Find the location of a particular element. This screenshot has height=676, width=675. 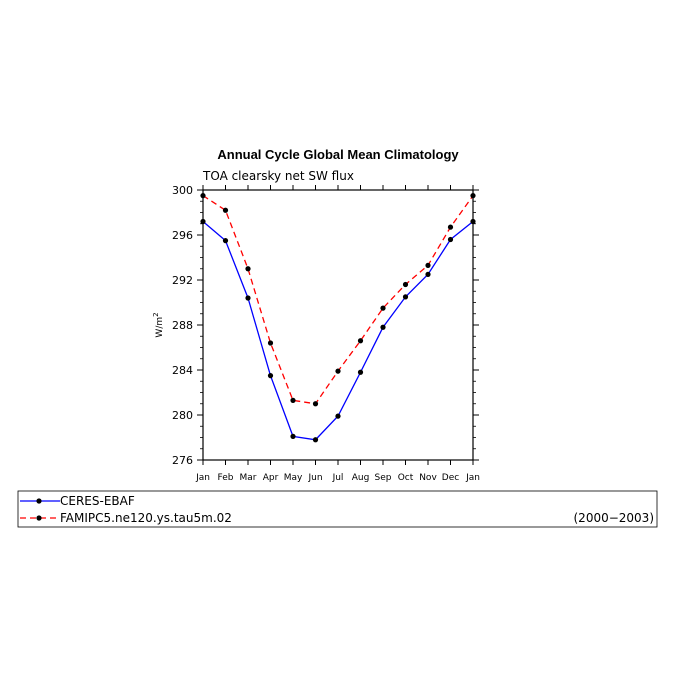

y-tick-label: 296 is located at coordinates (182, 235).